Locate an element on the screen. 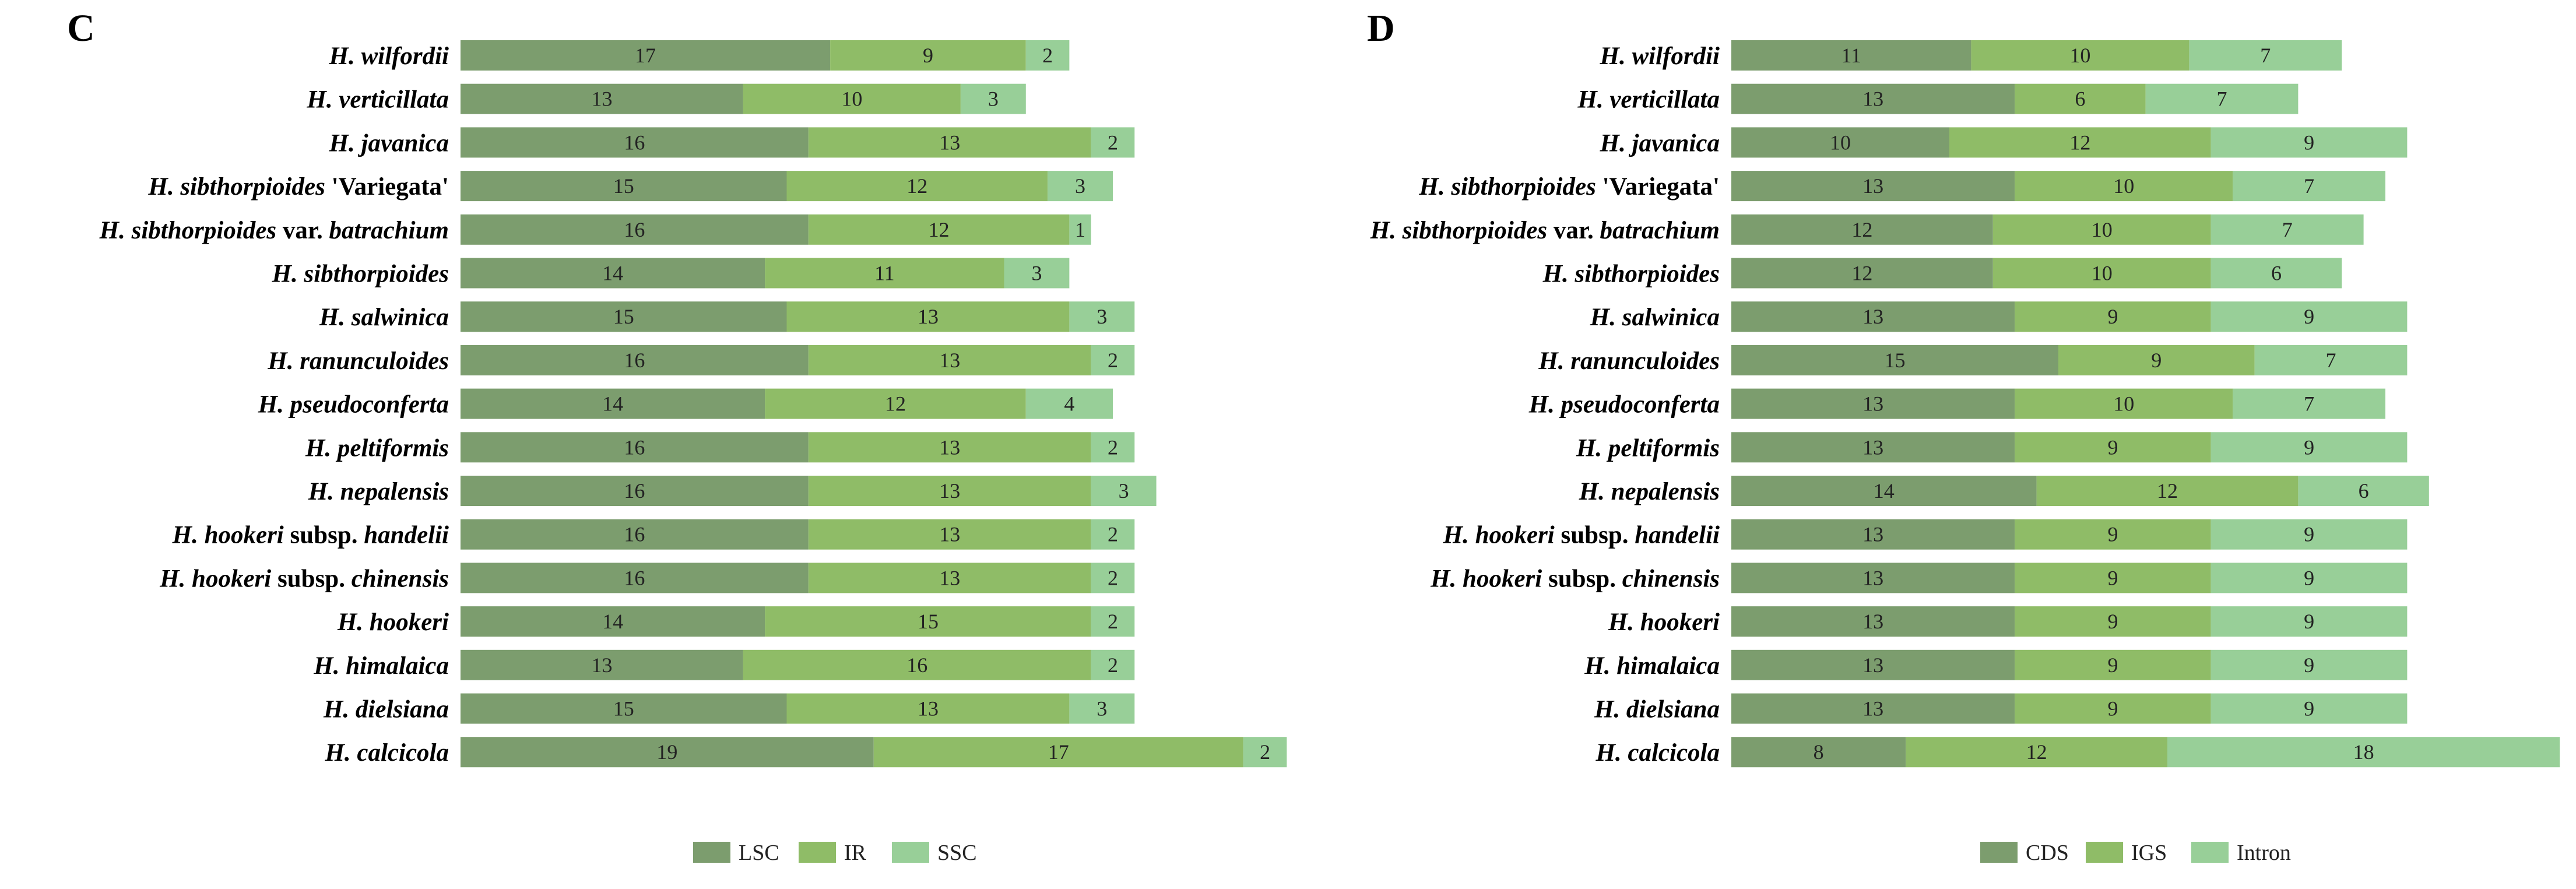 This screenshot has width=2576, height=889. data-label-c-ir-13: 15 is located at coordinates (928, 621).